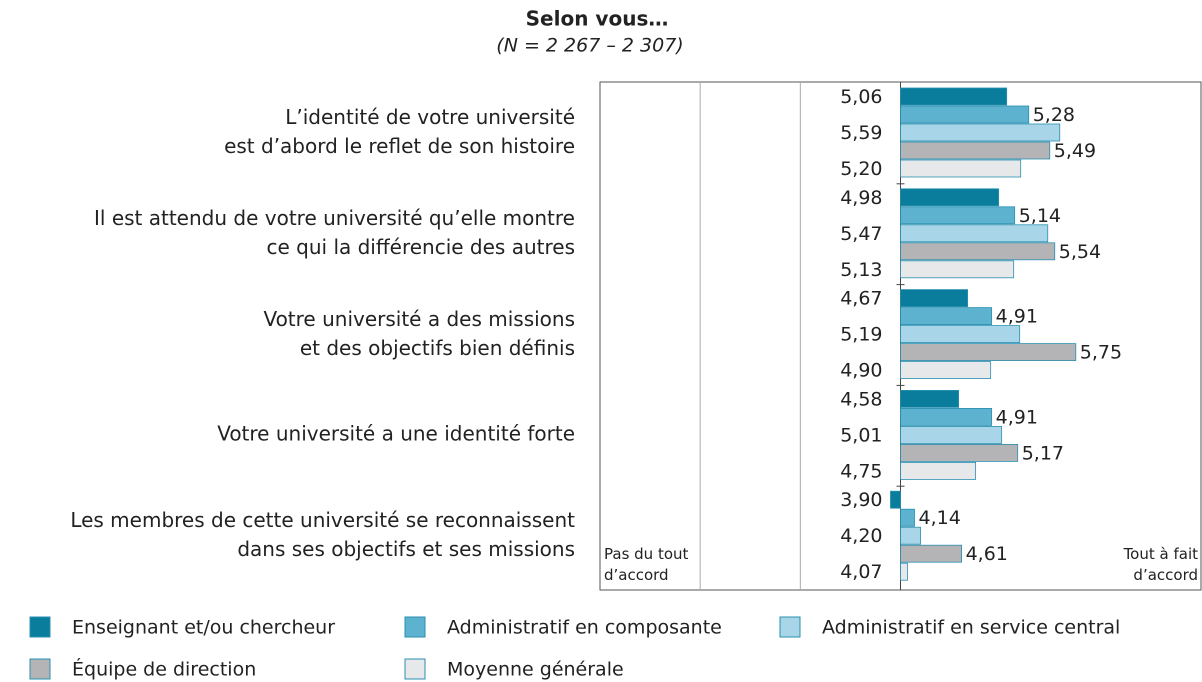  Describe the element at coordinates (584, 628) in the screenshot. I see `legend-label: Administratif en composante` at that location.